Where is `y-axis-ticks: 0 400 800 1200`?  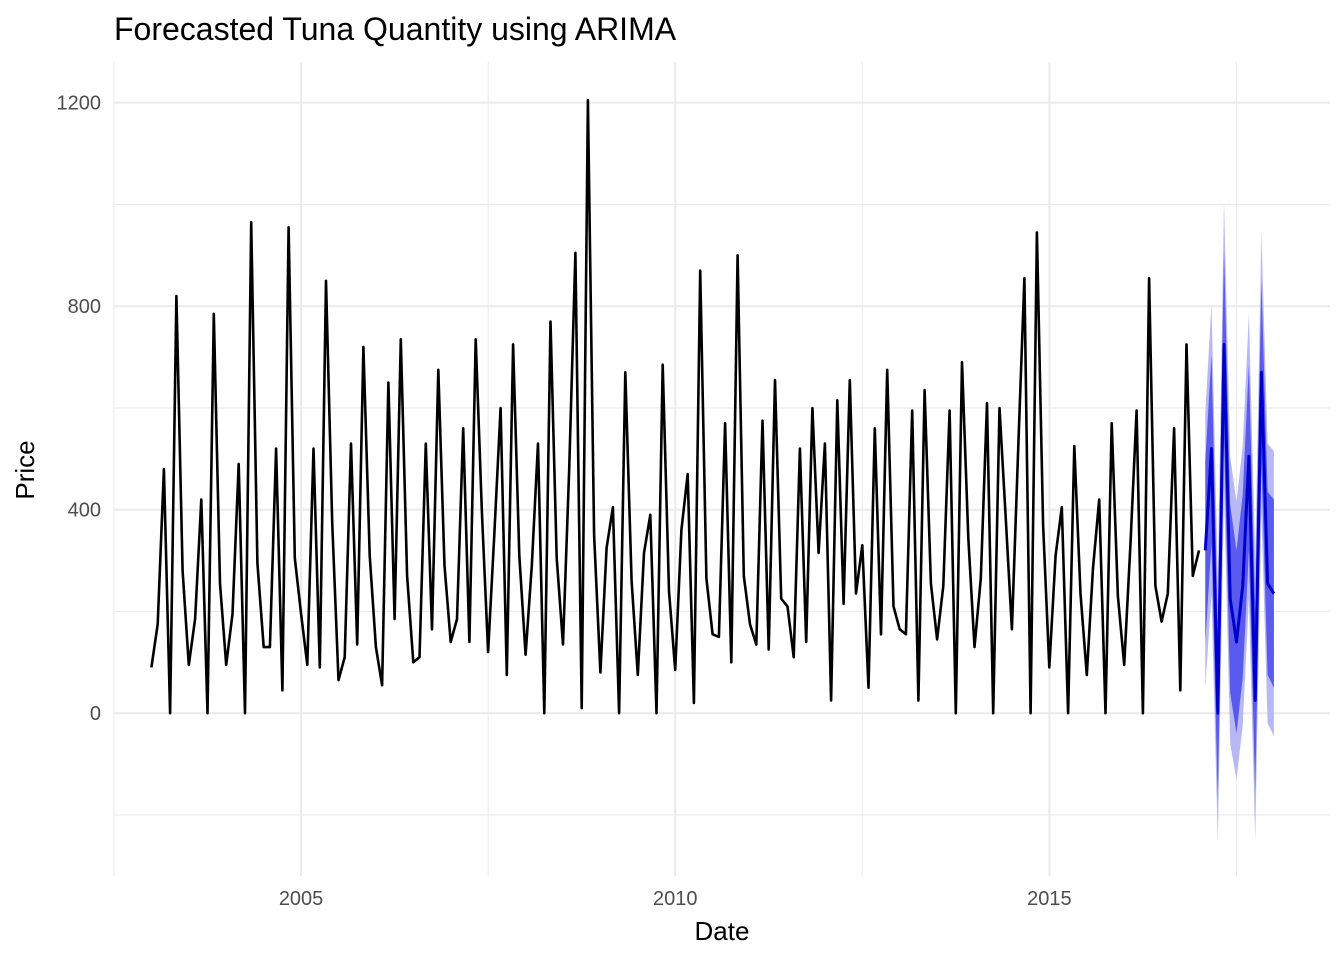
y-axis-ticks: 0 400 800 1200 is located at coordinates (79, 409).